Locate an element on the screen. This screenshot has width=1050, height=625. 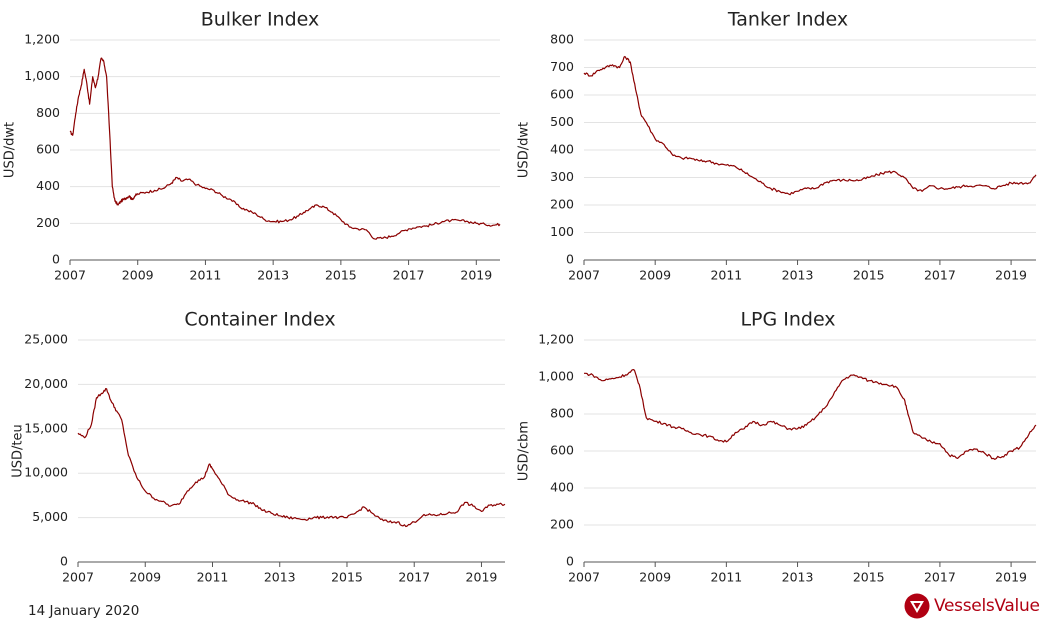
y-tick-label: 20,000 is located at coordinates (46, 383).